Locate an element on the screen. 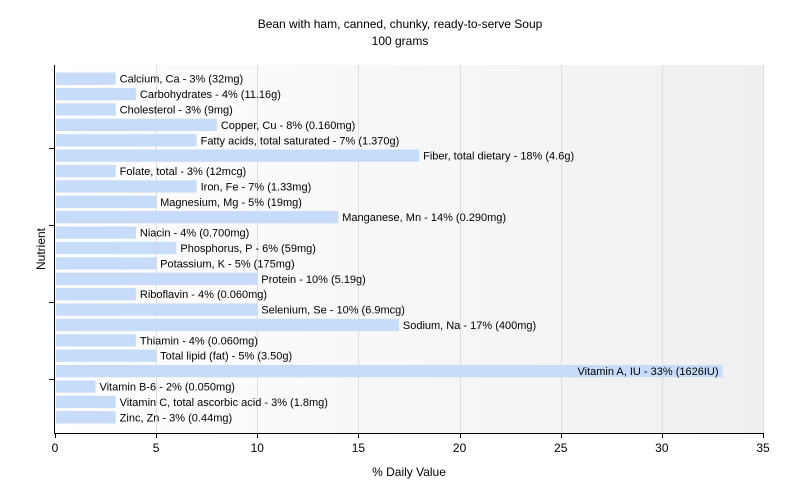  bar-label: Vitamin B-6 - 2% (0.050mg) is located at coordinates (167, 388).